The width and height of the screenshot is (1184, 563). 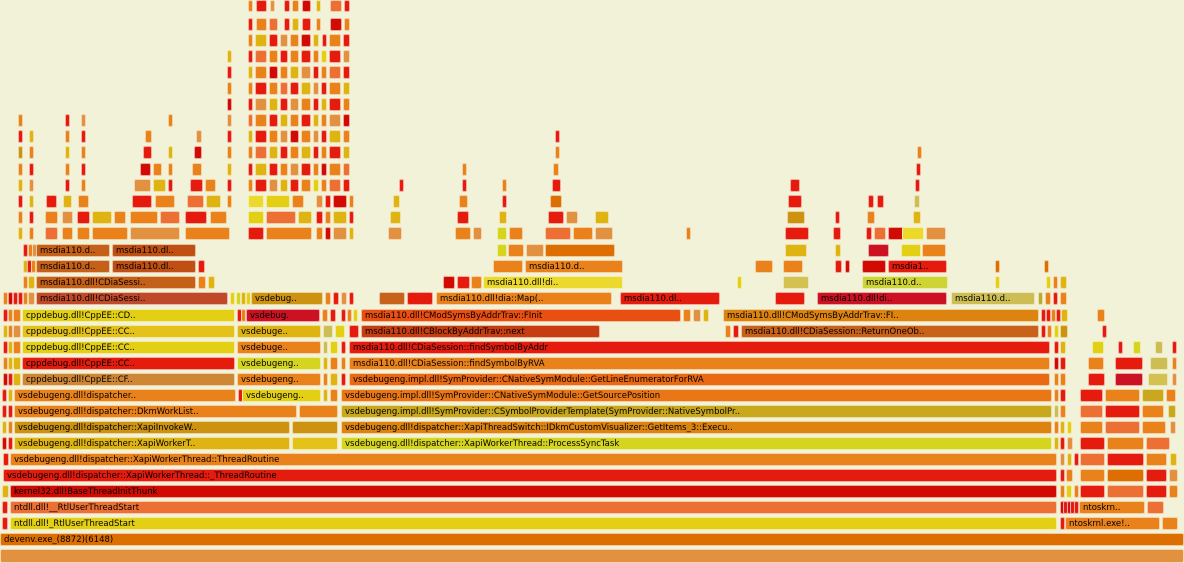 What do you see at coordinates (533, 491) in the screenshot?
I see `frame: kernel32.dll!BaseThreadInitThunk` at bounding box center [533, 491].